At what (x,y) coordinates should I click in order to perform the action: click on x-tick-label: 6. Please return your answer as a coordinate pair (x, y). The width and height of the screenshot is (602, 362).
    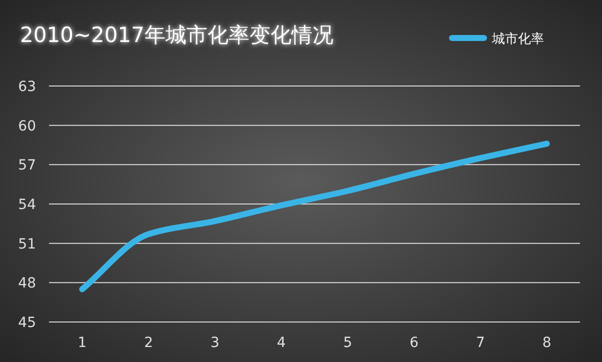
    Looking at the image, I should click on (414, 343).